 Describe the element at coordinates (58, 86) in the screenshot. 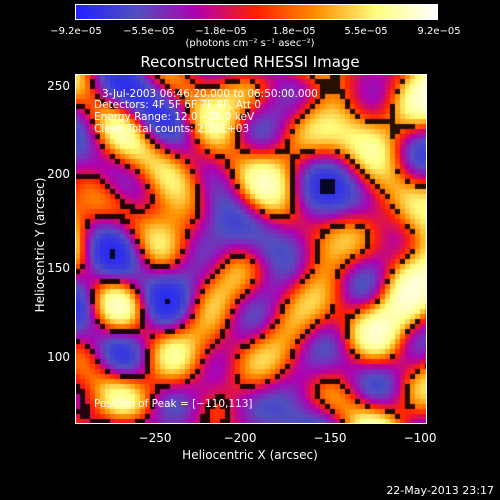

I see `y-tick-label: 250` at that location.